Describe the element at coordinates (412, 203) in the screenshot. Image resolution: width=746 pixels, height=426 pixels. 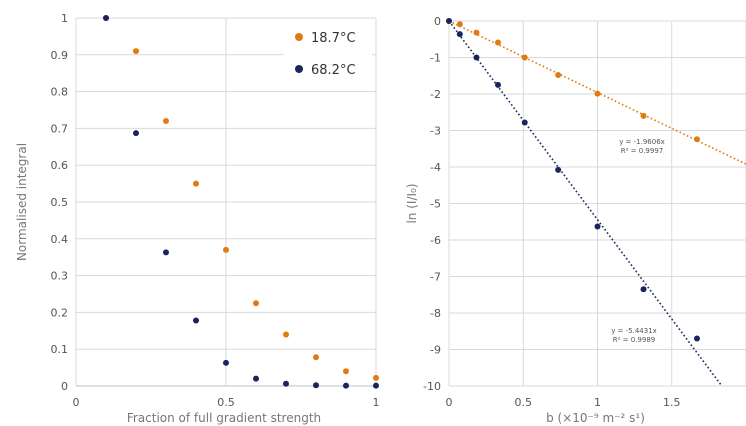
I see `y-axis-title: ln (I/I₀)` at that location.